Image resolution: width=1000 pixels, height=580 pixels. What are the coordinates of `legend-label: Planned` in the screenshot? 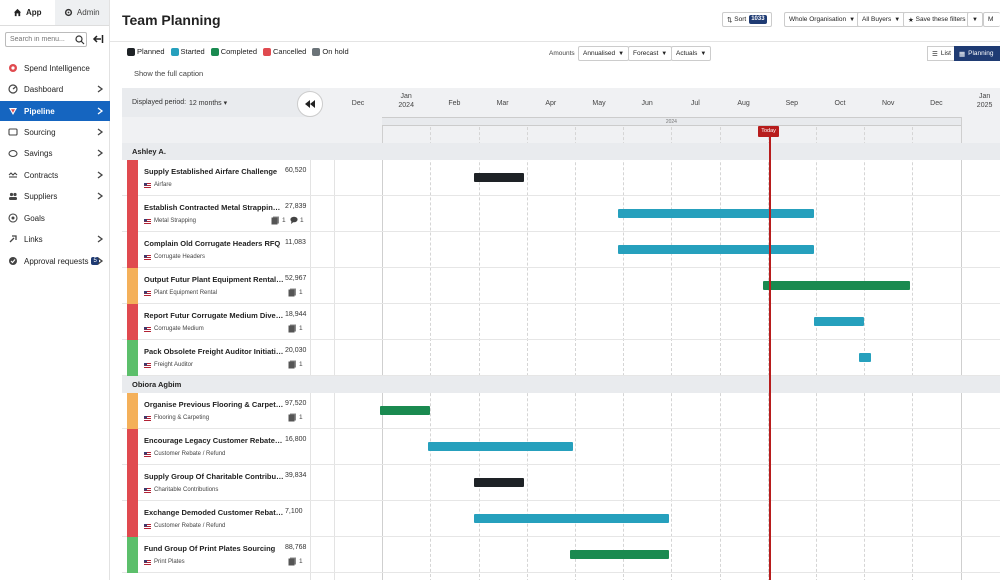 It's located at (151, 51).